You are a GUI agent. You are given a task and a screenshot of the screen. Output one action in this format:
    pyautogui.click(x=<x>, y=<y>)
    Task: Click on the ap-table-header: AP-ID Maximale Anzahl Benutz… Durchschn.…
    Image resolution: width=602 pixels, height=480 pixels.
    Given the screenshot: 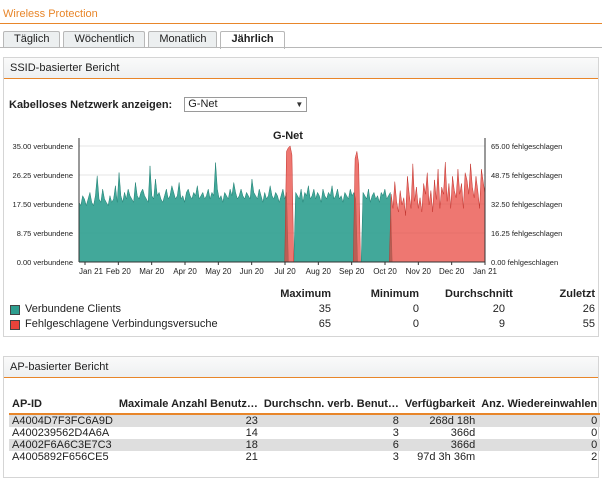 What is the action you would take?
    pyautogui.click(x=305, y=405)
    